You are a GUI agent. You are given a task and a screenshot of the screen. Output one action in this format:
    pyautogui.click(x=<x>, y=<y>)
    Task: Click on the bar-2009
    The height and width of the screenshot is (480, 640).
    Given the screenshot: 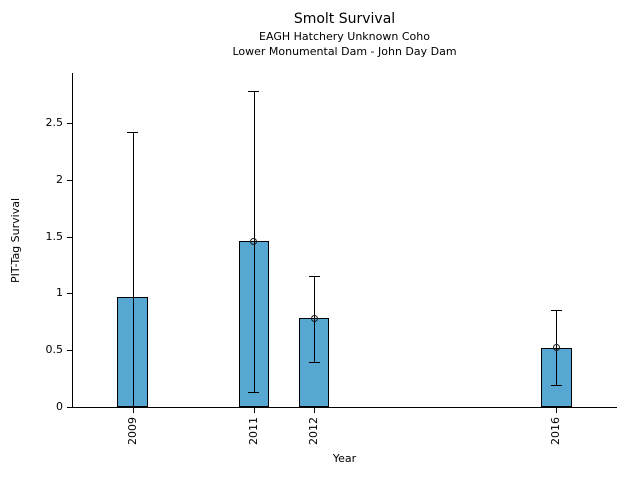 What is the action you would take?
    pyautogui.click(x=132, y=351)
    